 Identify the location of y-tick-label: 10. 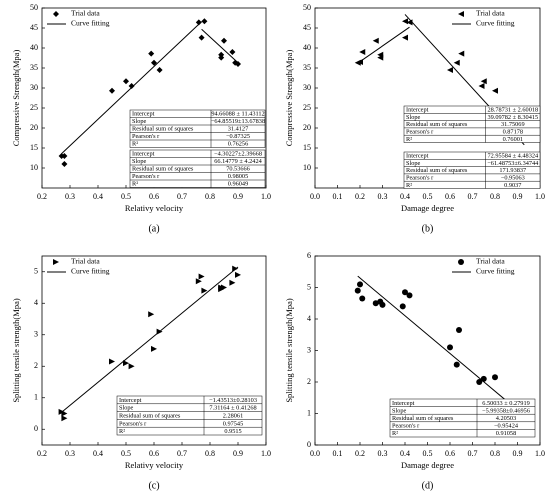
(34, 167).